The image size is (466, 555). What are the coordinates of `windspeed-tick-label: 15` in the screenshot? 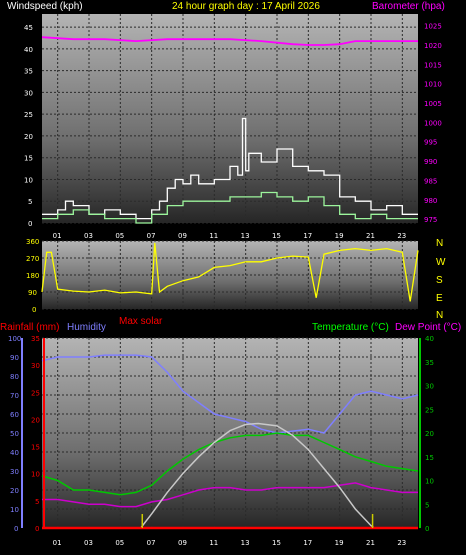 It's located at (28, 159).